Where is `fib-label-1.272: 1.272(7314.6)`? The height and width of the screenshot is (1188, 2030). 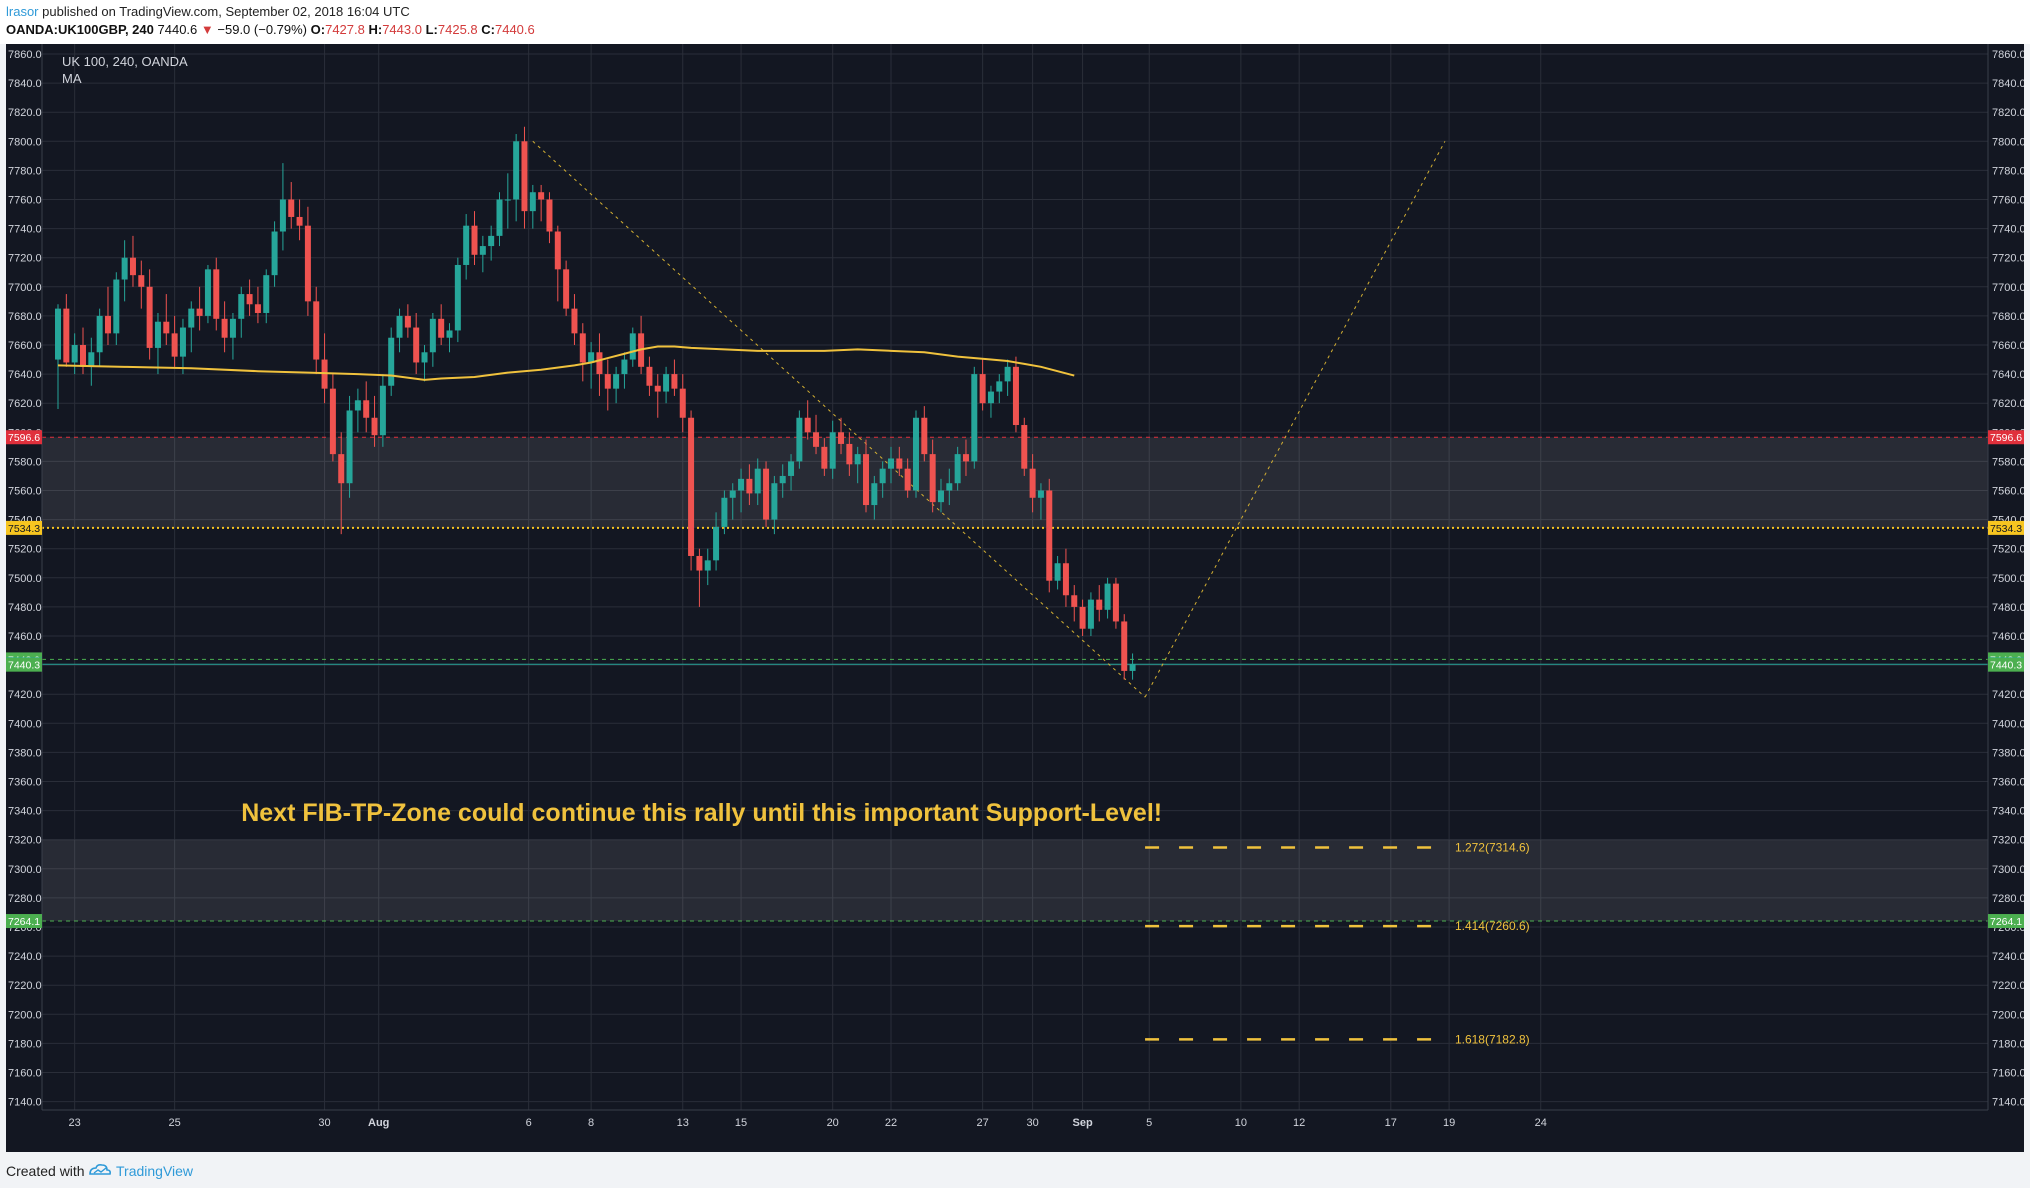
fib-label-1.272: 1.272(7314.6) is located at coordinates (1492, 848).